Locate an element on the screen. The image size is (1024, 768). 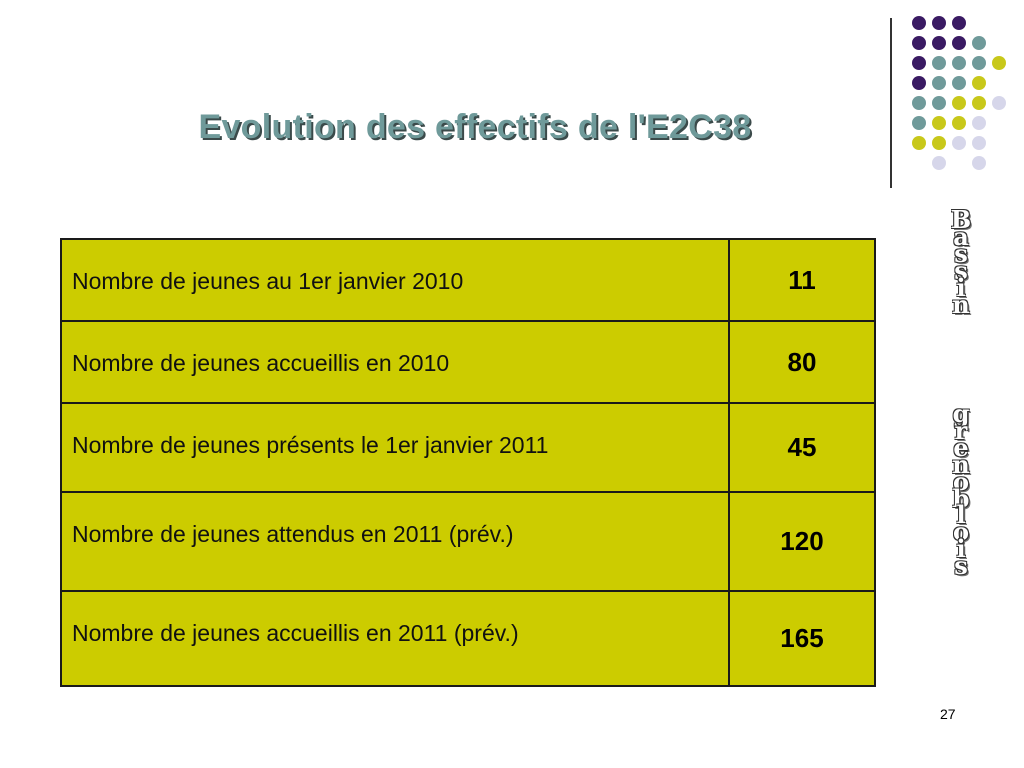
title-divider is located at coordinates (891, 103).